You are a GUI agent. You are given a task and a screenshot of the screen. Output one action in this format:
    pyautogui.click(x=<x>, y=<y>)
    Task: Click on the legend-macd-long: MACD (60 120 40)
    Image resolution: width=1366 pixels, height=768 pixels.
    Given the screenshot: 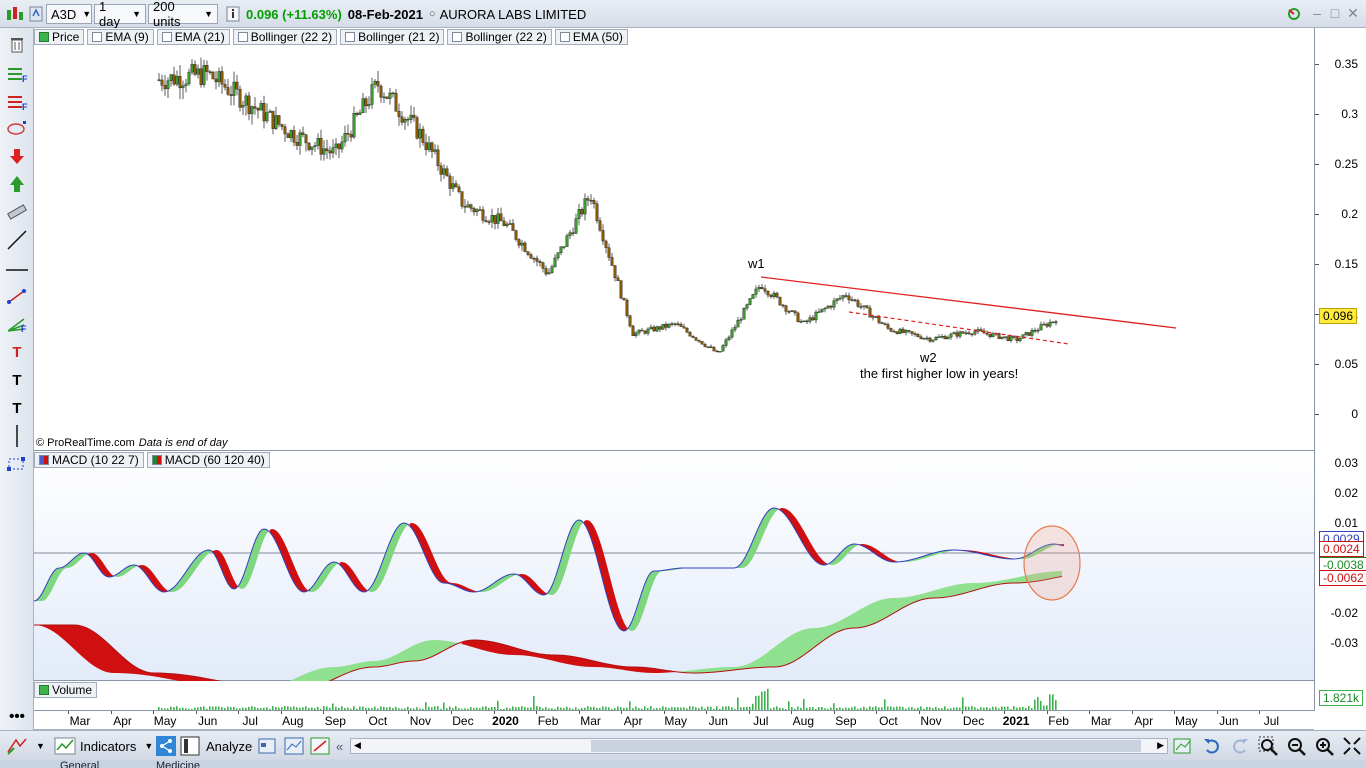 What is the action you would take?
    pyautogui.click(x=208, y=460)
    